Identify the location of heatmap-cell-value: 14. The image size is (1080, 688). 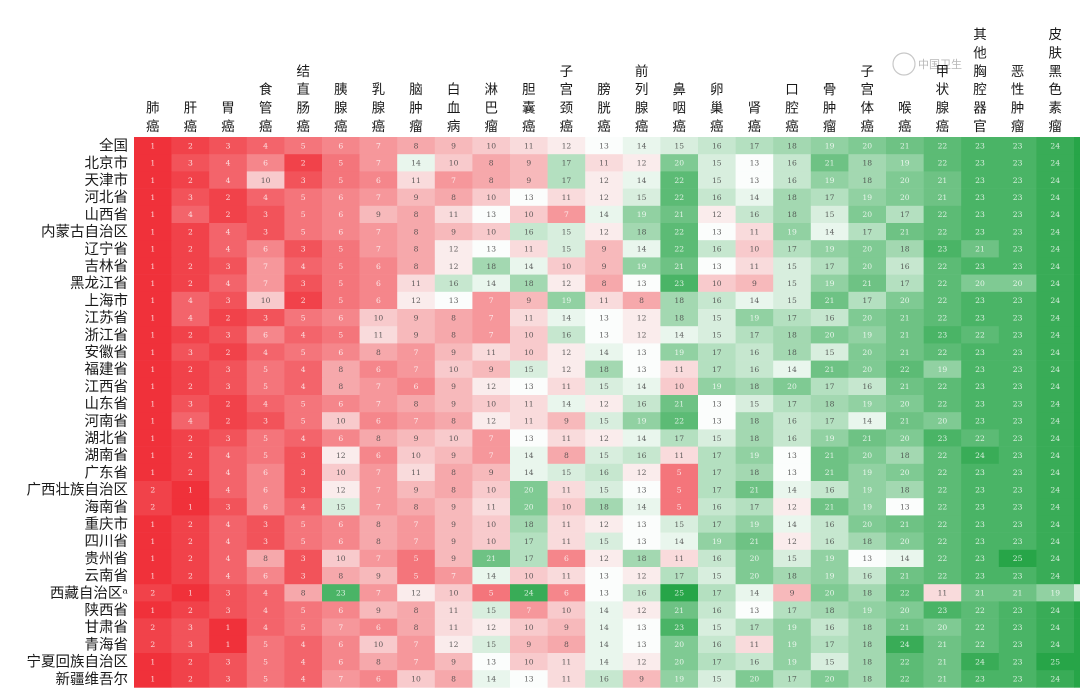
(529, 472).